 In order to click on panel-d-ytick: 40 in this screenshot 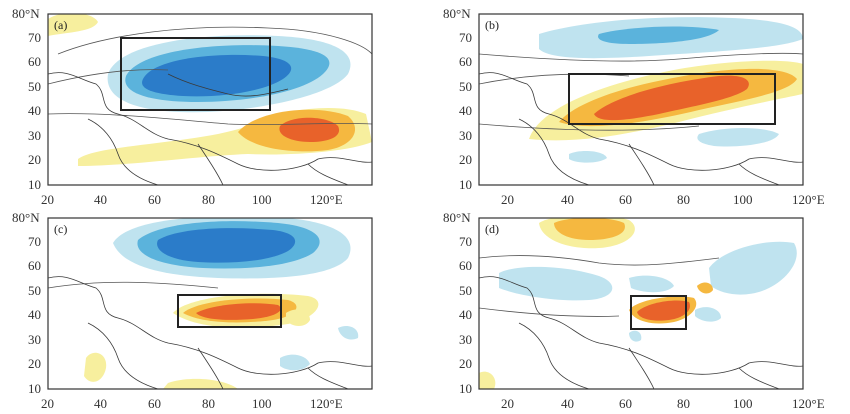, I will do `click(465, 314)`.